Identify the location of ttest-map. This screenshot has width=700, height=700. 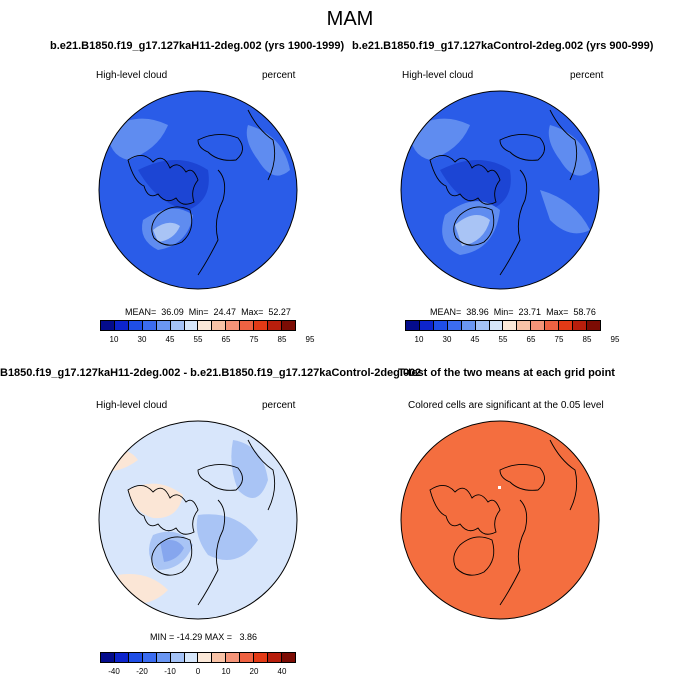
(500, 520).